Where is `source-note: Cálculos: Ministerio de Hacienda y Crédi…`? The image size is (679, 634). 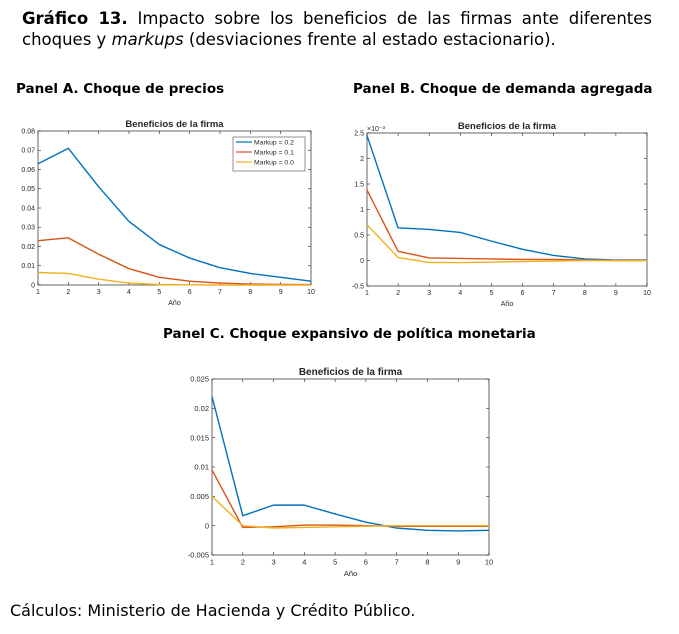
source-note: Cálculos: Ministerio de Hacienda y Crédi… is located at coordinates (213, 610).